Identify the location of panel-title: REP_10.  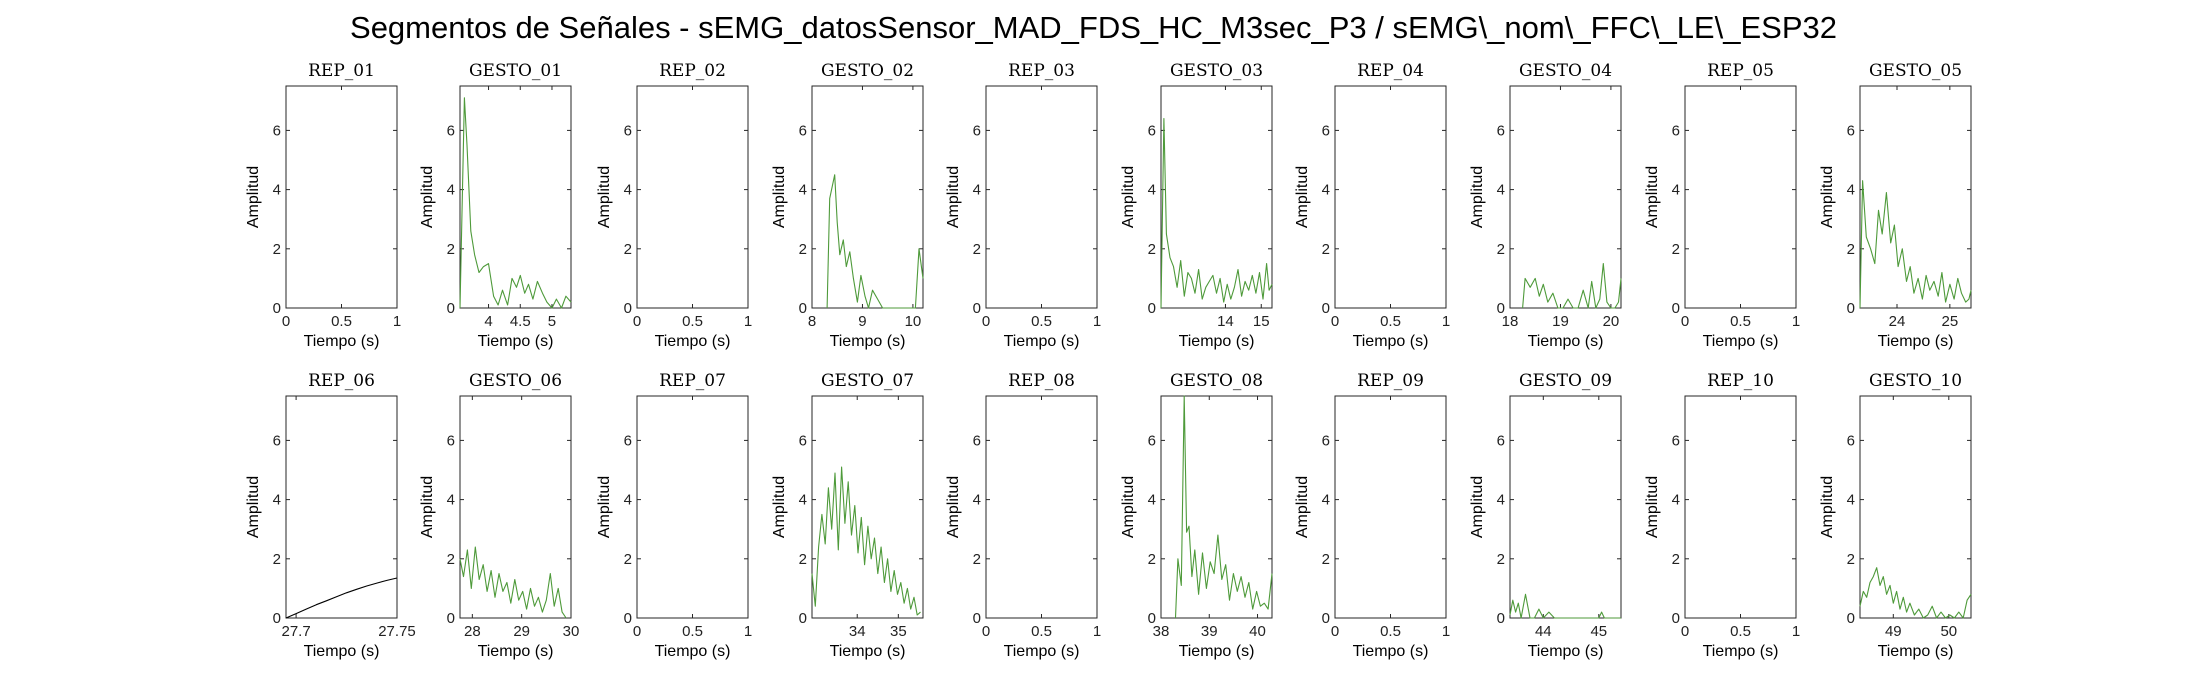
(1740, 381).